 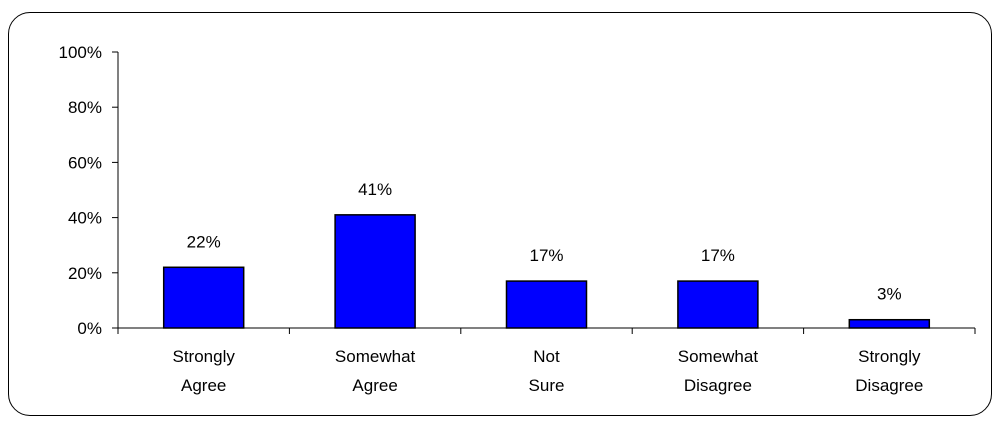 What do you see at coordinates (85, 162) in the screenshot?
I see `y-tick-label: 60%` at bounding box center [85, 162].